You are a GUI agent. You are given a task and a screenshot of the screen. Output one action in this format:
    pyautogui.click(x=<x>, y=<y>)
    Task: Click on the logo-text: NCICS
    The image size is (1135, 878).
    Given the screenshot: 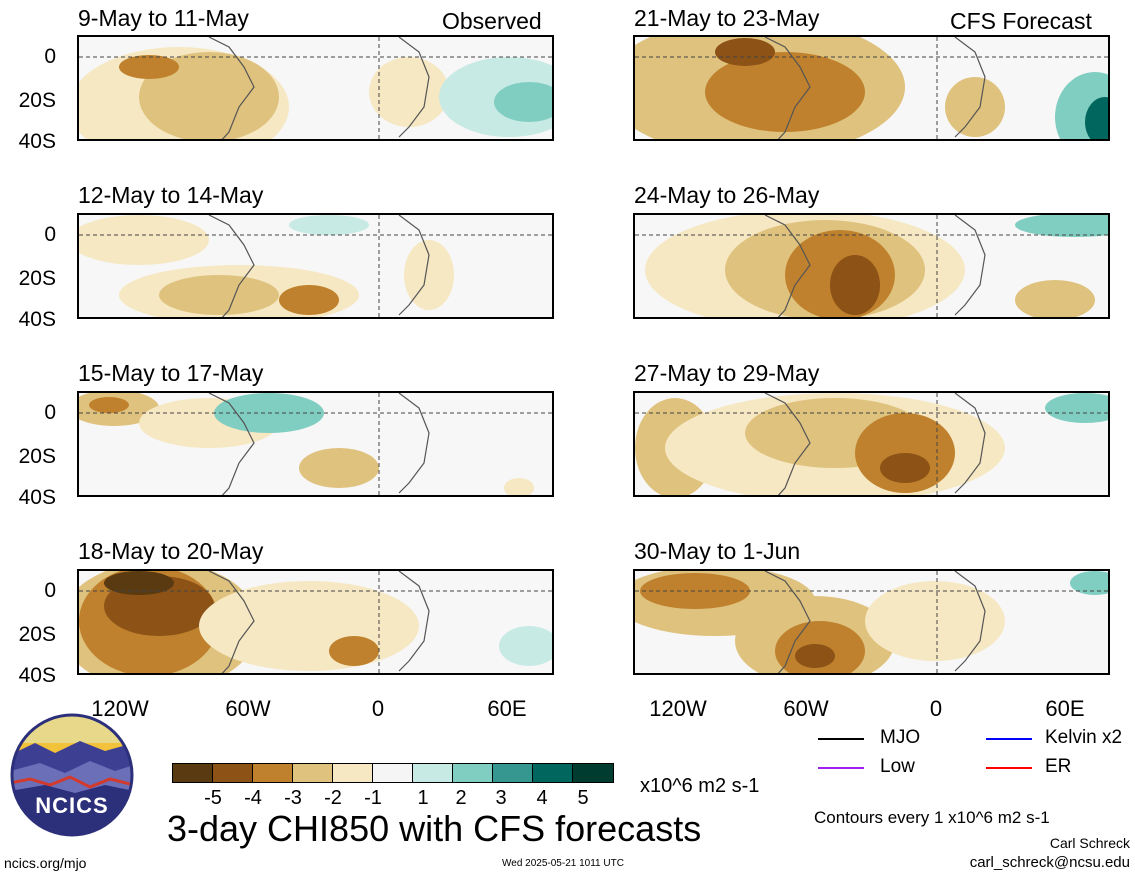 What is the action you would take?
    pyautogui.click(x=72, y=805)
    